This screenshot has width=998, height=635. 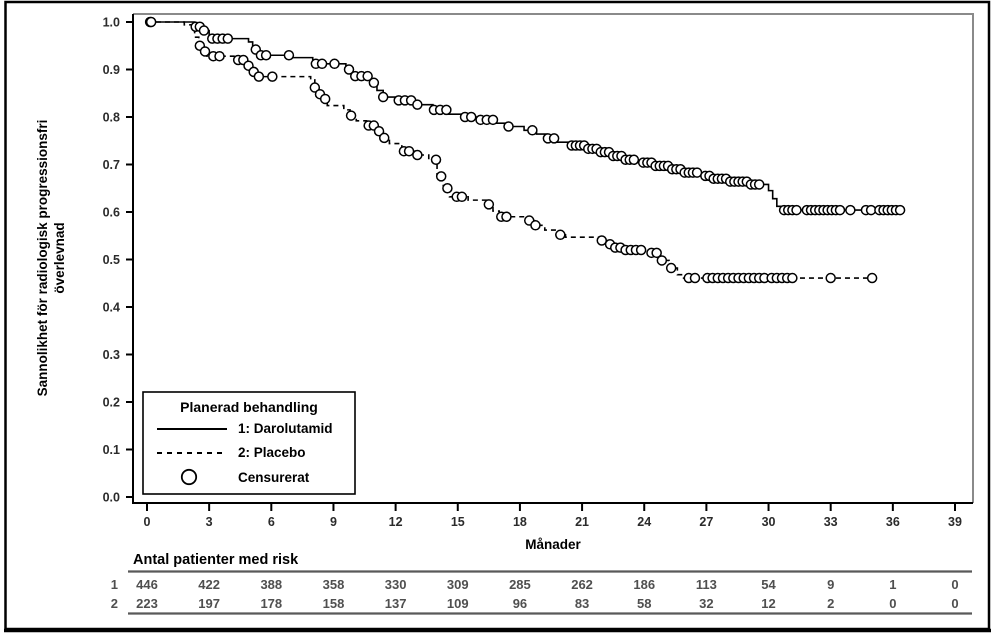 I want to click on legend-censor-circle-sample, so click(x=189, y=477).